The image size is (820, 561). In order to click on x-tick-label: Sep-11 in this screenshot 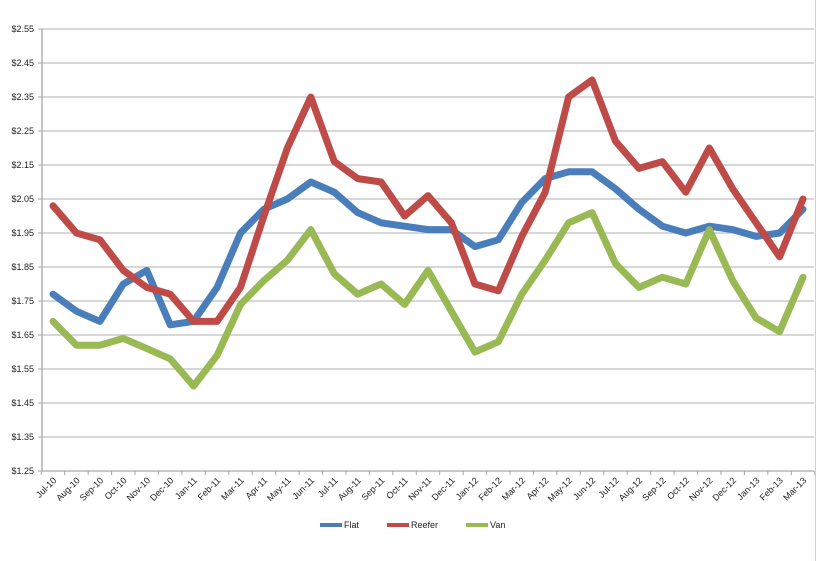, I will do `click(372, 488)`.